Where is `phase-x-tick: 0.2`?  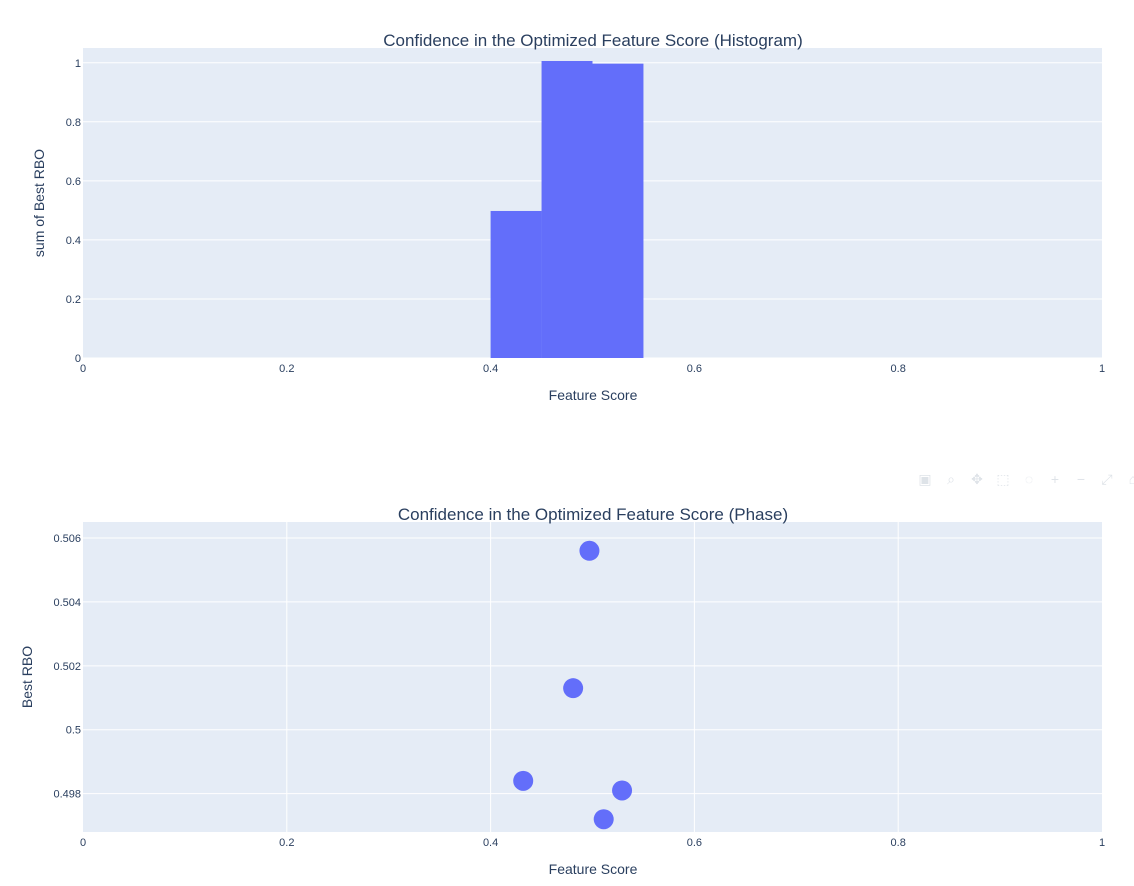 phase-x-tick: 0.2 is located at coordinates (286, 843).